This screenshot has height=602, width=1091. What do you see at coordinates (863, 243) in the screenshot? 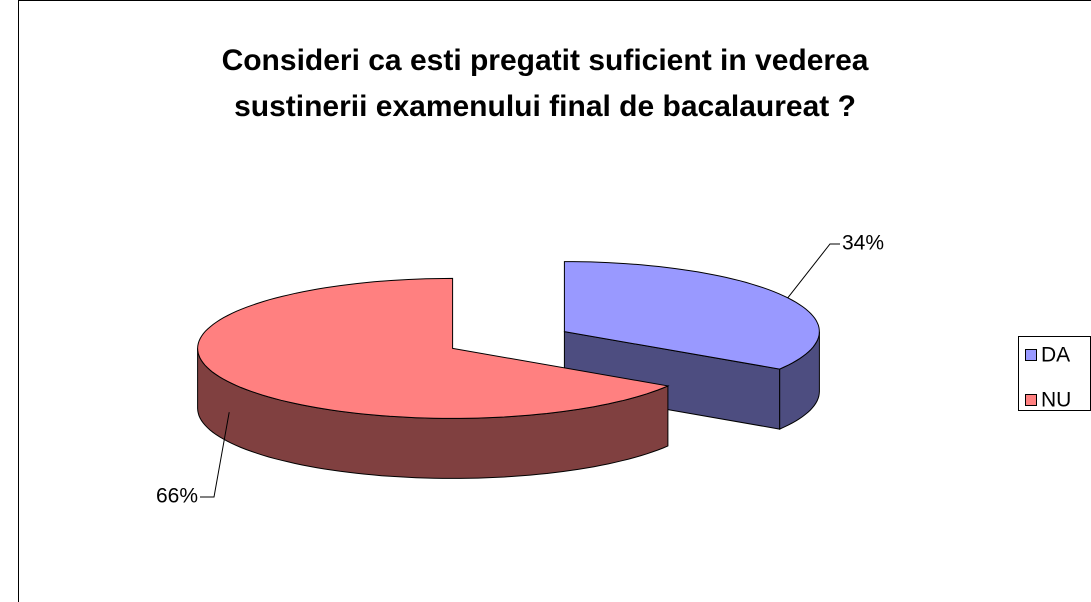
I see `data-label: 34%` at bounding box center [863, 243].